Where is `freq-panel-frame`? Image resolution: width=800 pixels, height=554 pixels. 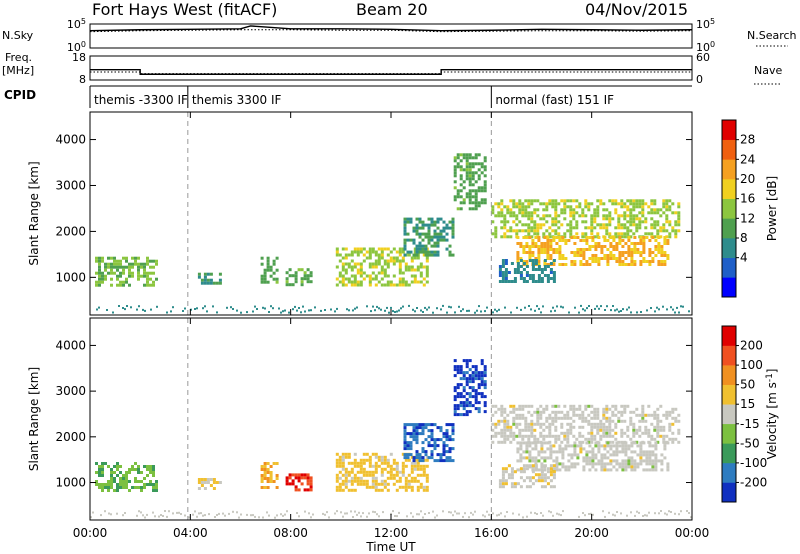 freq-panel-frame is located at coordinates (391, 68).